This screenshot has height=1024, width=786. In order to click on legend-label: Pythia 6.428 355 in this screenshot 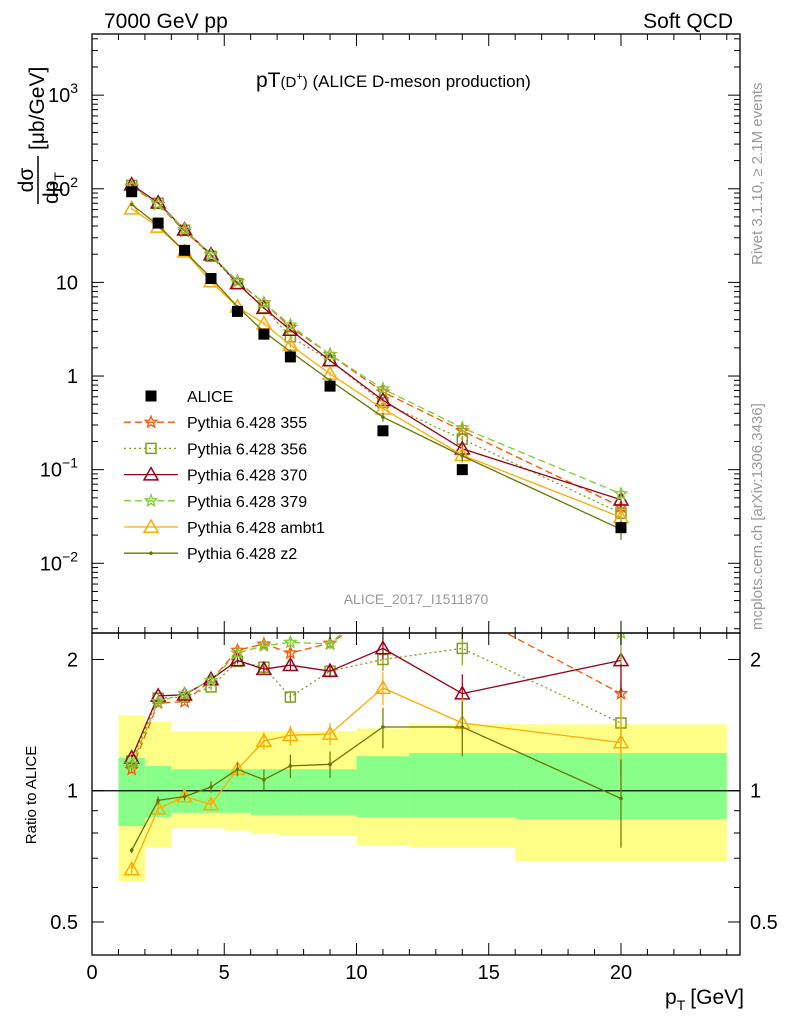, I will do `click(247, 423)`.